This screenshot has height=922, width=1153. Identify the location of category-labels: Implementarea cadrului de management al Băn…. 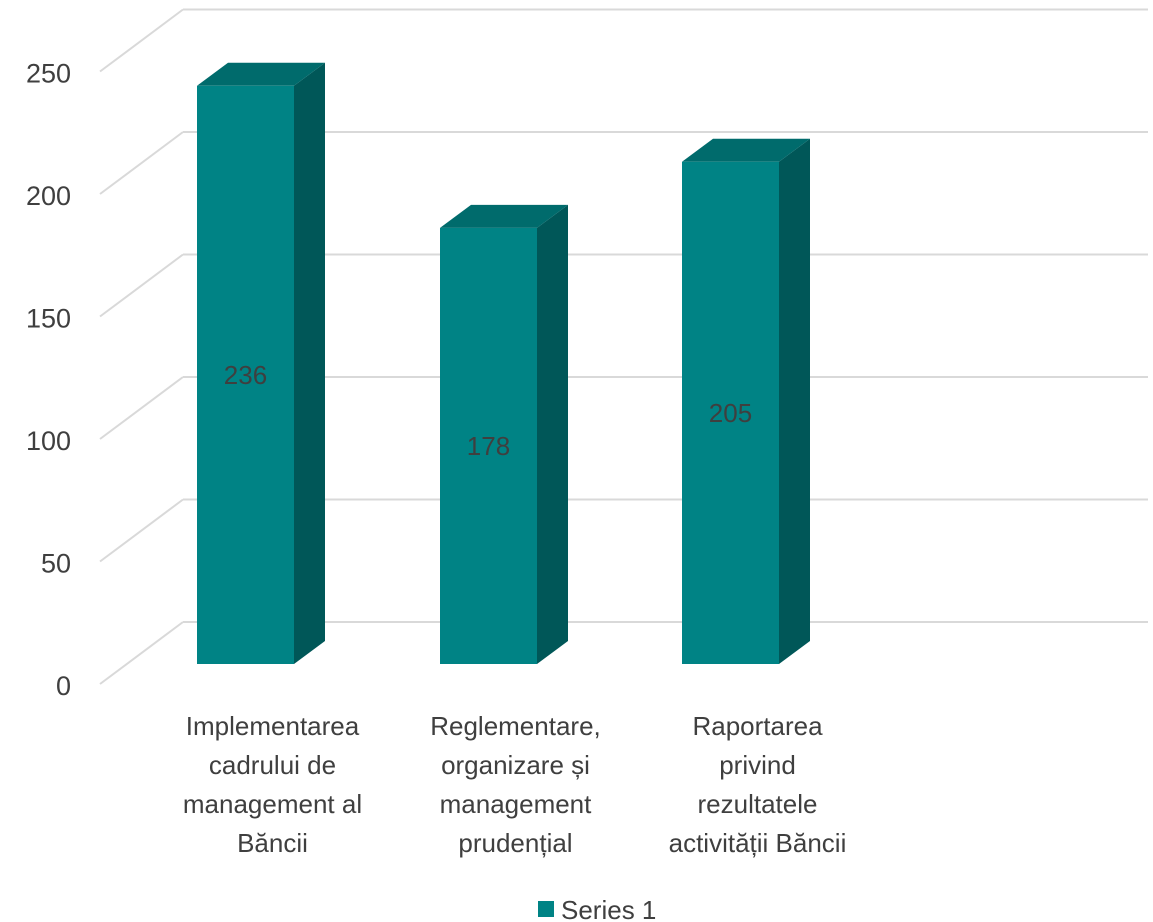
(514, 784).